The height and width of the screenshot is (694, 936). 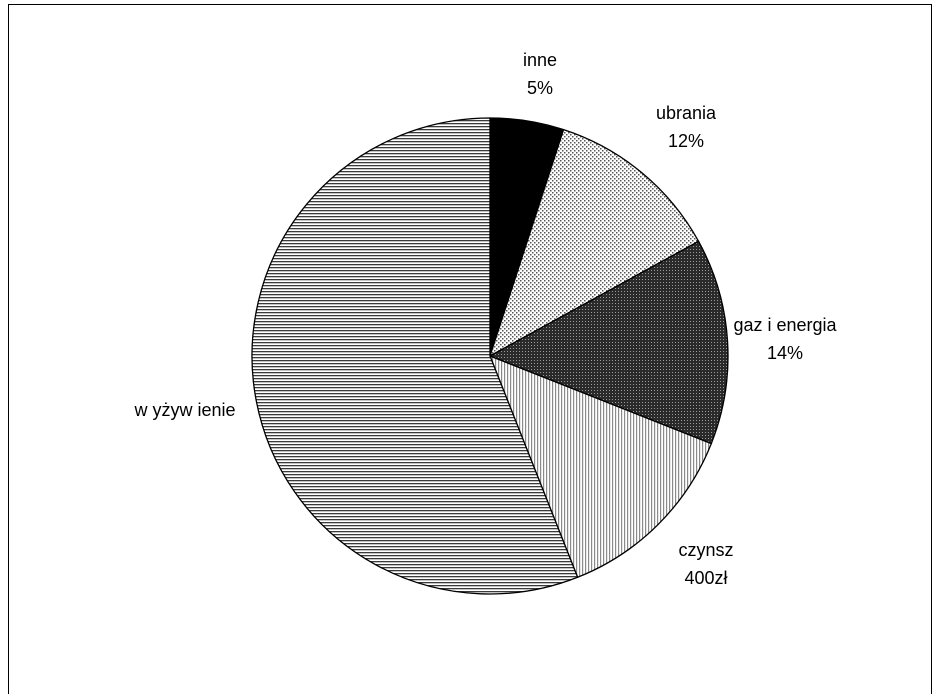 I want to click on slice-label-name: w yżyw ienie, so click(x=184, y=410).